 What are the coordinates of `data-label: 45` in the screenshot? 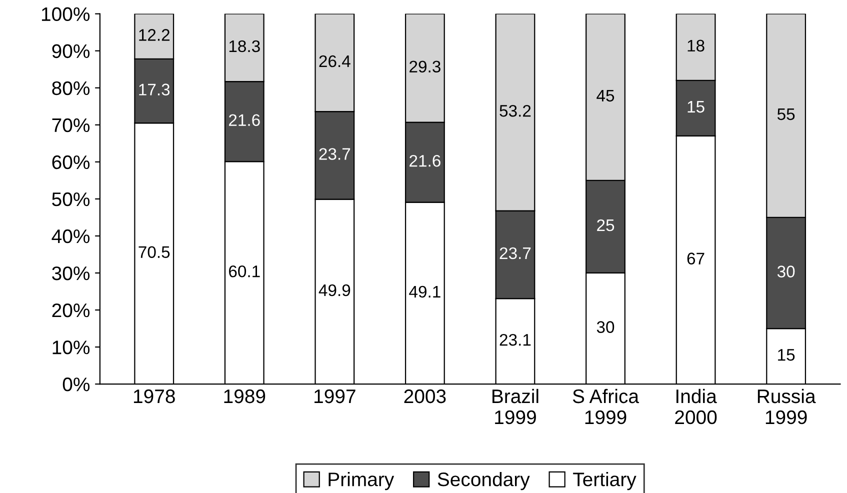 It's located at (605, 96).